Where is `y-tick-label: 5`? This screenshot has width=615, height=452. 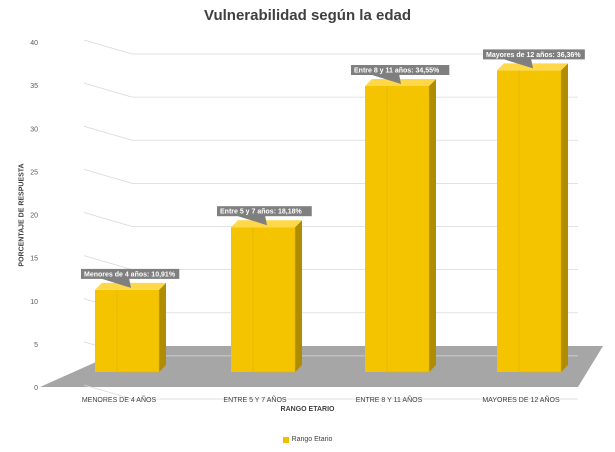 y-tick-label: 5 is located at coordinates (36, 345).